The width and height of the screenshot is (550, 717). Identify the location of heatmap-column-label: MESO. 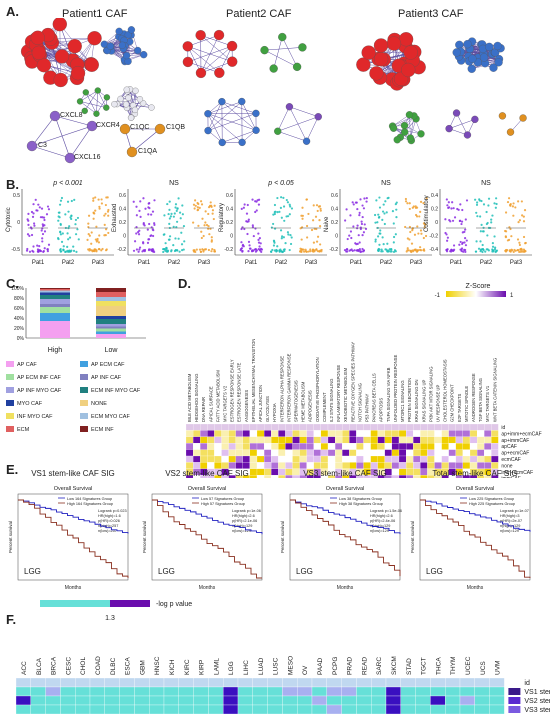
(290, 665).